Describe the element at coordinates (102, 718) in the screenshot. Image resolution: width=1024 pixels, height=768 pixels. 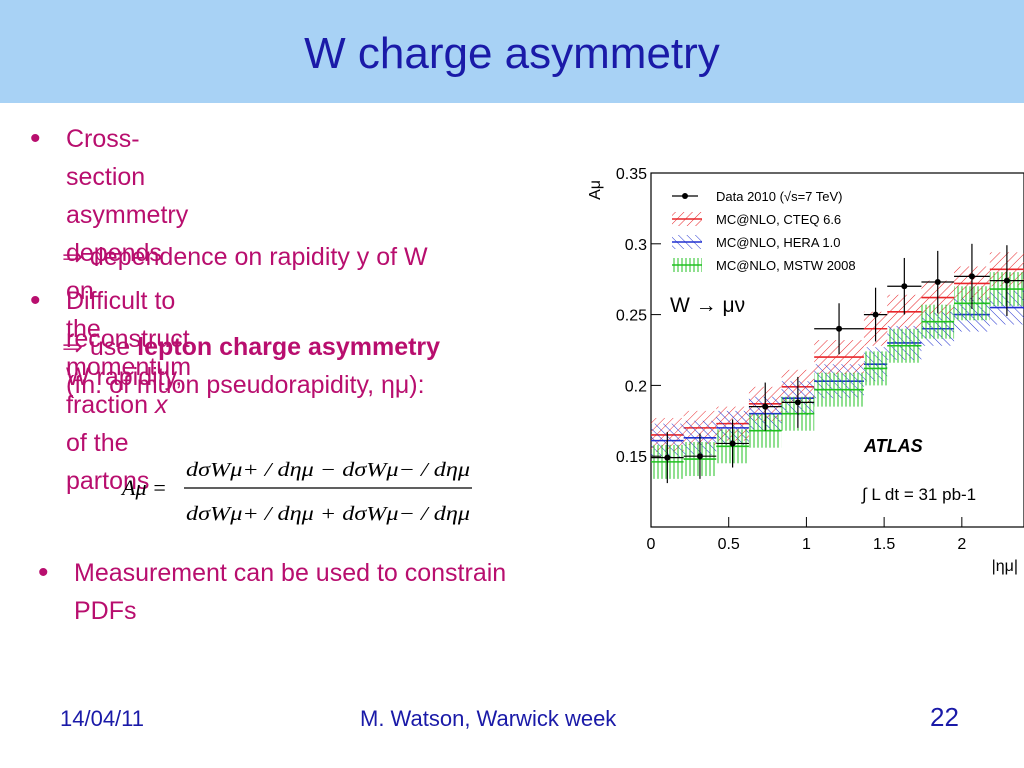
I see `footer-date: 14/04/11` at that location.